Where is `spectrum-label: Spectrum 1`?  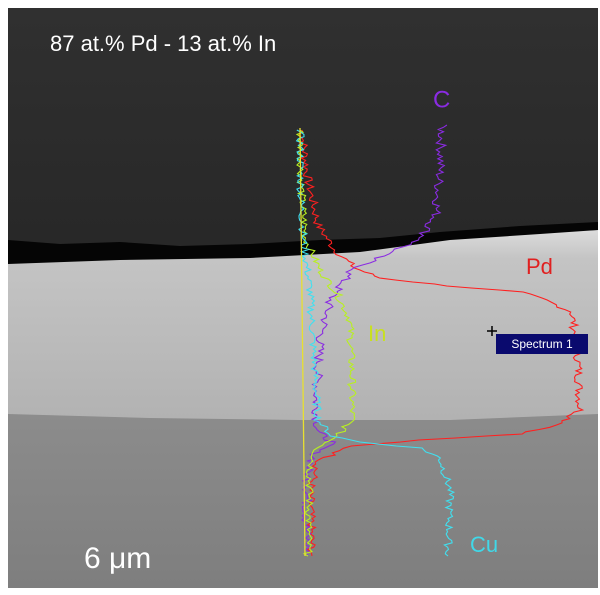
spectrum-label: Spectrum 1 is located at coordinates (542, 344).